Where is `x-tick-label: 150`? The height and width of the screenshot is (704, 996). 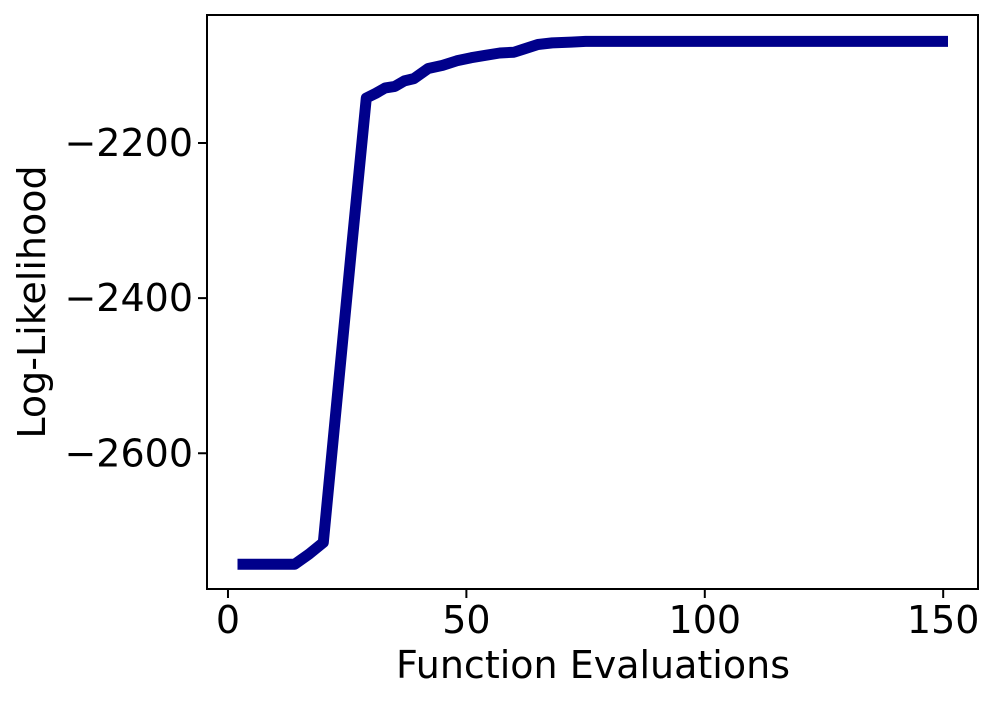
x-tick-label: 150 is located at coordinates (943, 620).